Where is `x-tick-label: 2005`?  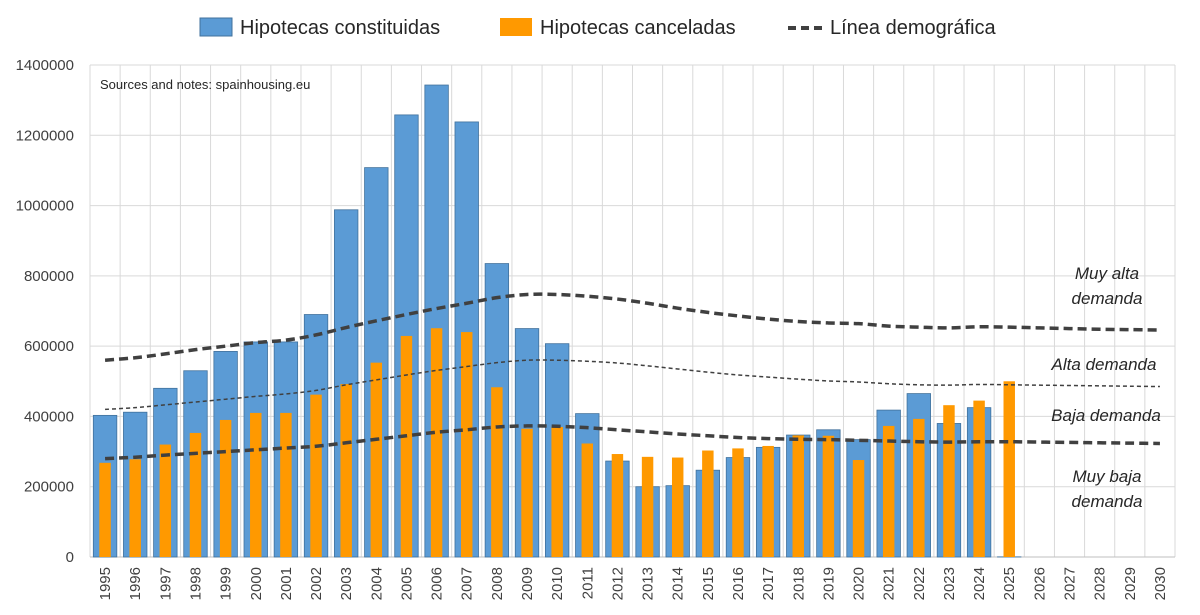 x-tick-label: 2005 is located at coordinates (406, 583).